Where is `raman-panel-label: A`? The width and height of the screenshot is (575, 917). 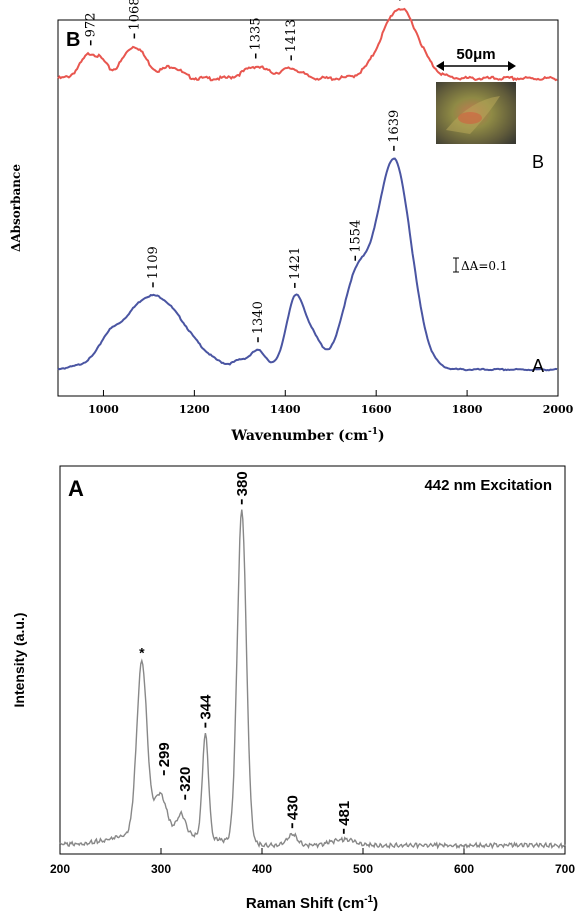
raman-panel-label: A is located at coordinates (76, 488).